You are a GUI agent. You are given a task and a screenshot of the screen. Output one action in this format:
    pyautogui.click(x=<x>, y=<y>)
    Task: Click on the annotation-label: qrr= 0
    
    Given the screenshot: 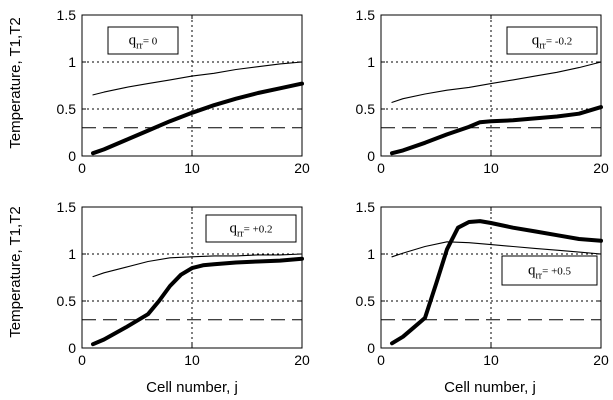 What is the action you would take?
    pyautogui.click(x=143, y=42)
    